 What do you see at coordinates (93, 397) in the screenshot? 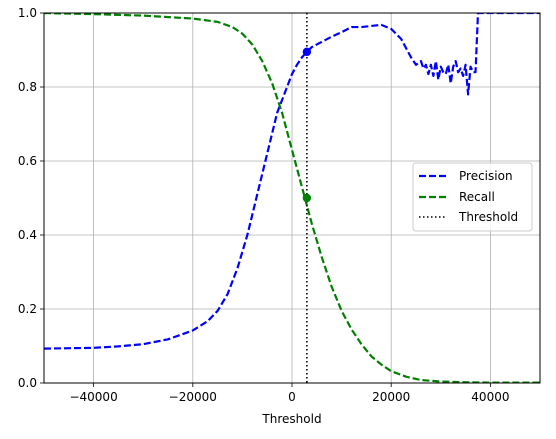
I see `x-tick-label: −40000` at bounding box center [93, 397].